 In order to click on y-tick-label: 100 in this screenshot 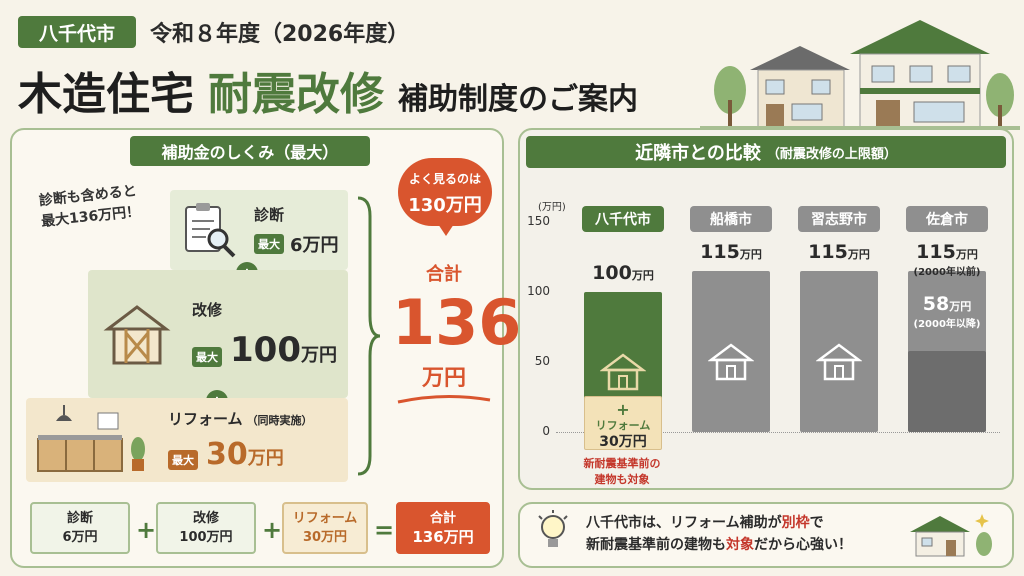, I will do `click(538, 291)`.